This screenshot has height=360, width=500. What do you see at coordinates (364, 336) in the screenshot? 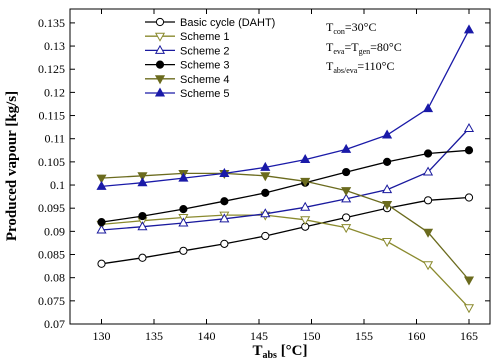
I see `x-tick-label: 155` at bounding box center [364, 336].